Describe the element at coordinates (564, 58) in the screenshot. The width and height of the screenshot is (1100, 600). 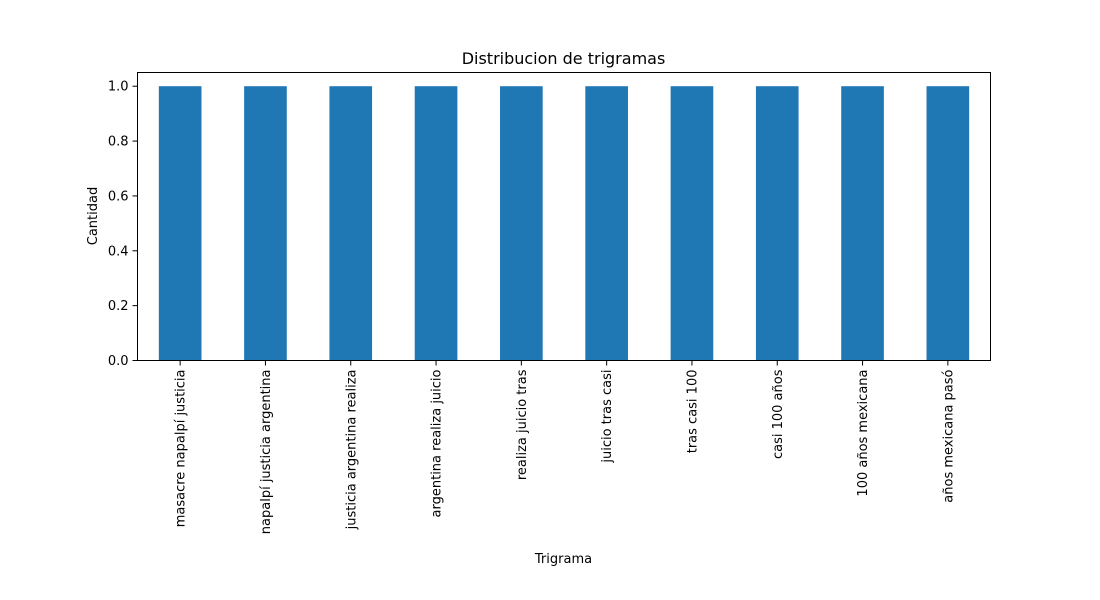
I see `chart-title: Distribucion de trigramas` at that location.